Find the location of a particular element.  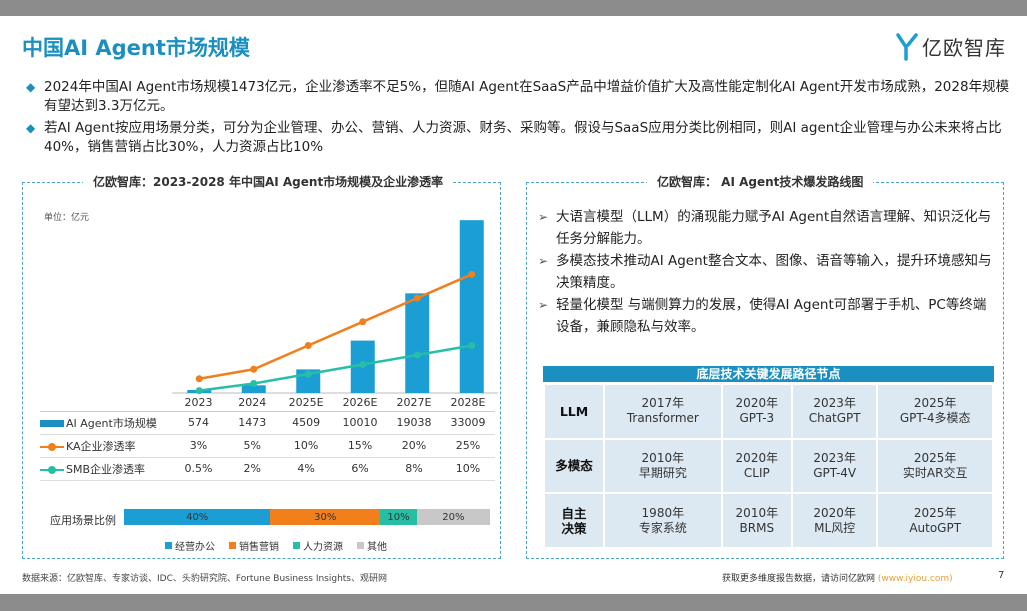

roadmap-node: 2020年 CLIP is located at coordinates (756, 466).